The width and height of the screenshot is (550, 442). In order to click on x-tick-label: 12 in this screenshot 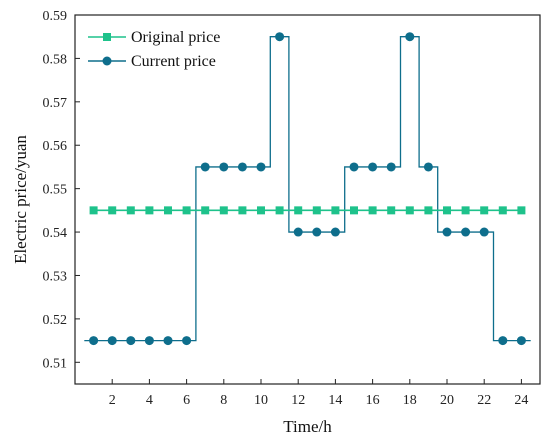, I will do `click(298, 400)`.